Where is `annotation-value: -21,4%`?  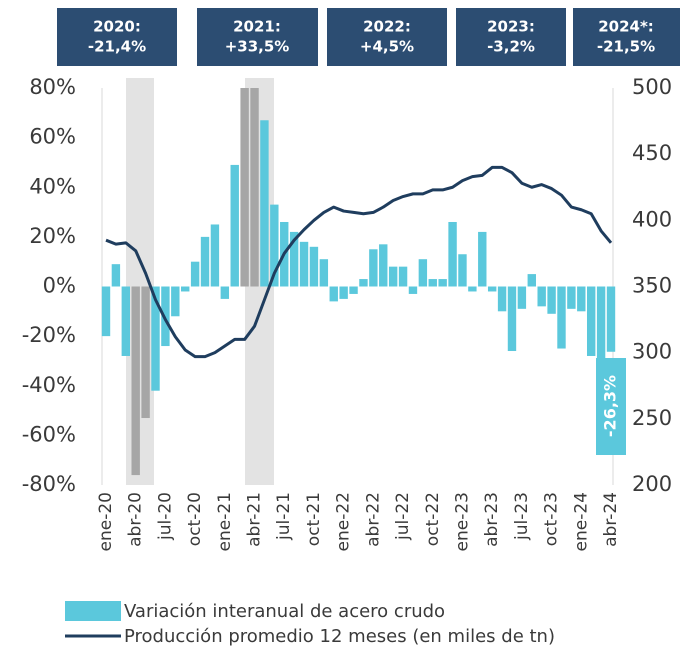 annotation-value: -21,4% is located at coordinates (117, 47).